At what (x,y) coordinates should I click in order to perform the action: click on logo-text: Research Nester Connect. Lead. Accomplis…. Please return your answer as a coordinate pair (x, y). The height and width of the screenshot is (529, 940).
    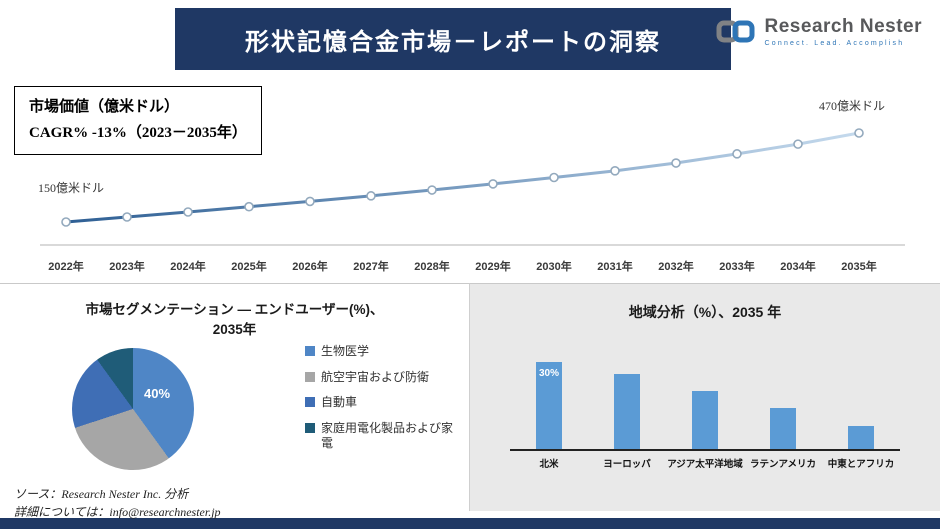
    Looking at the image, I should click on (843, 31).